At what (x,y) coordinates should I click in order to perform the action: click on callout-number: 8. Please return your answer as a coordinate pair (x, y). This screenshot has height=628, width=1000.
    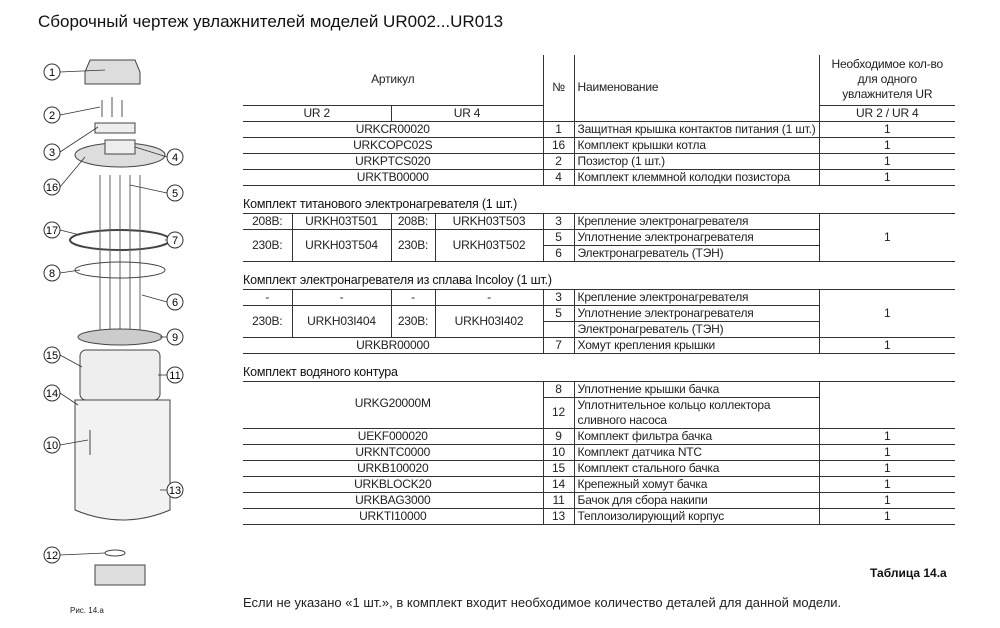
    Looking at the image, I should click on (52, 274).